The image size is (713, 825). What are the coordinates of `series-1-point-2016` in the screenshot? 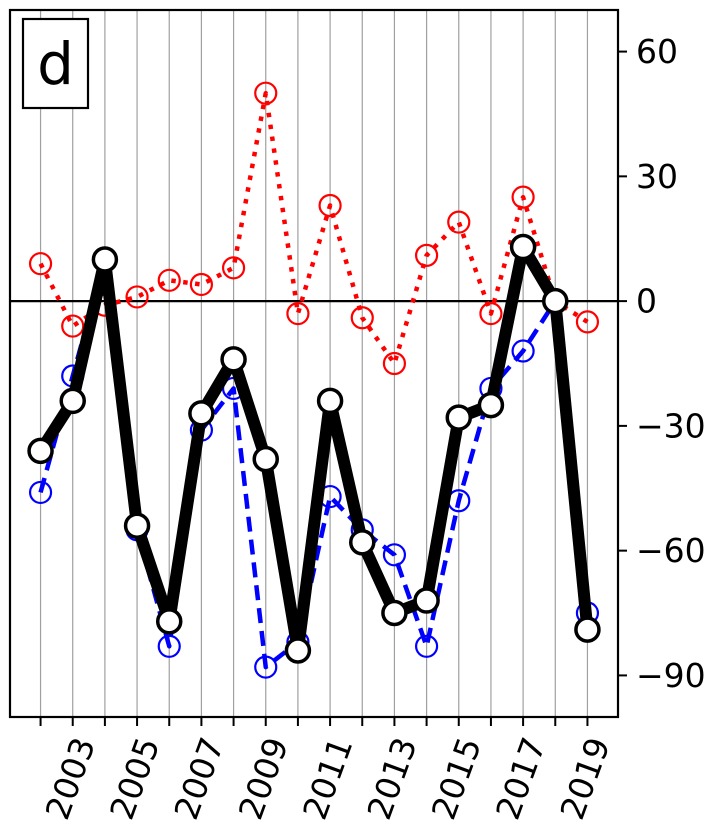 It's located at (491, 313).